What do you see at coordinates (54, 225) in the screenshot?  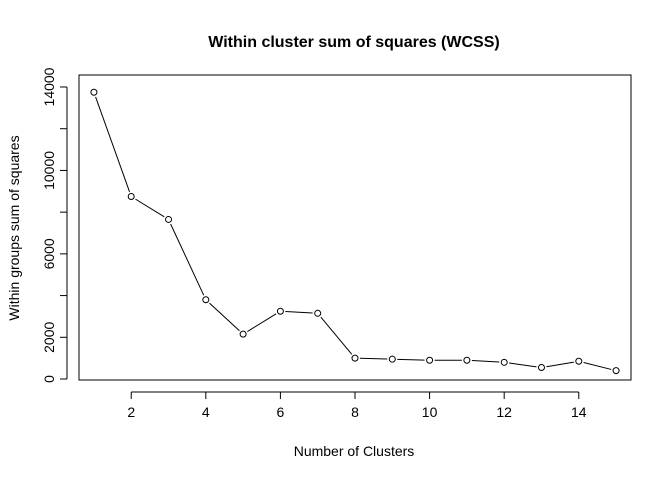 I see `y-axis: 0 2000 6000 10000 14000` at bounding box center [54, 225].